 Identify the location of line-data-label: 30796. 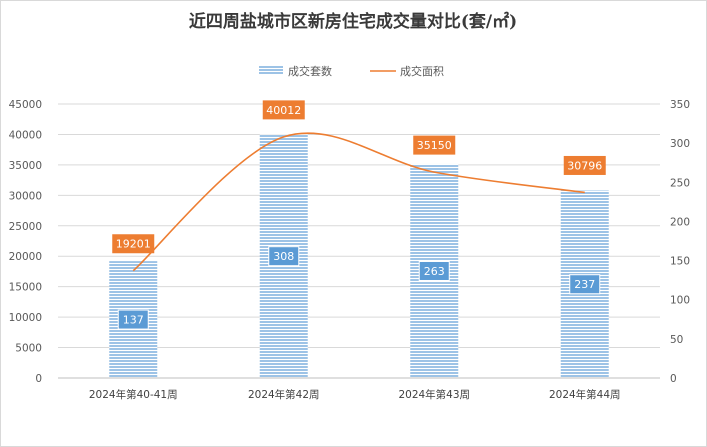
(584, 165).